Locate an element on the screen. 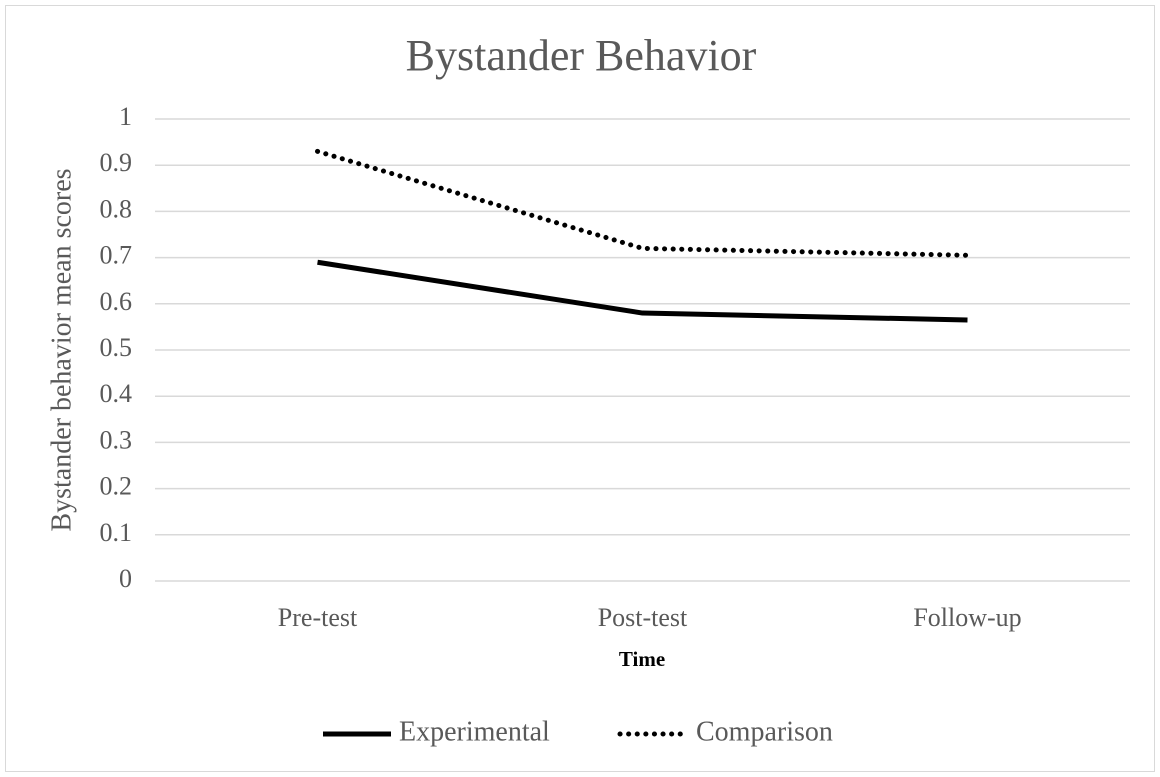  x-axis-label: Time is located at coordinates (642, 659).